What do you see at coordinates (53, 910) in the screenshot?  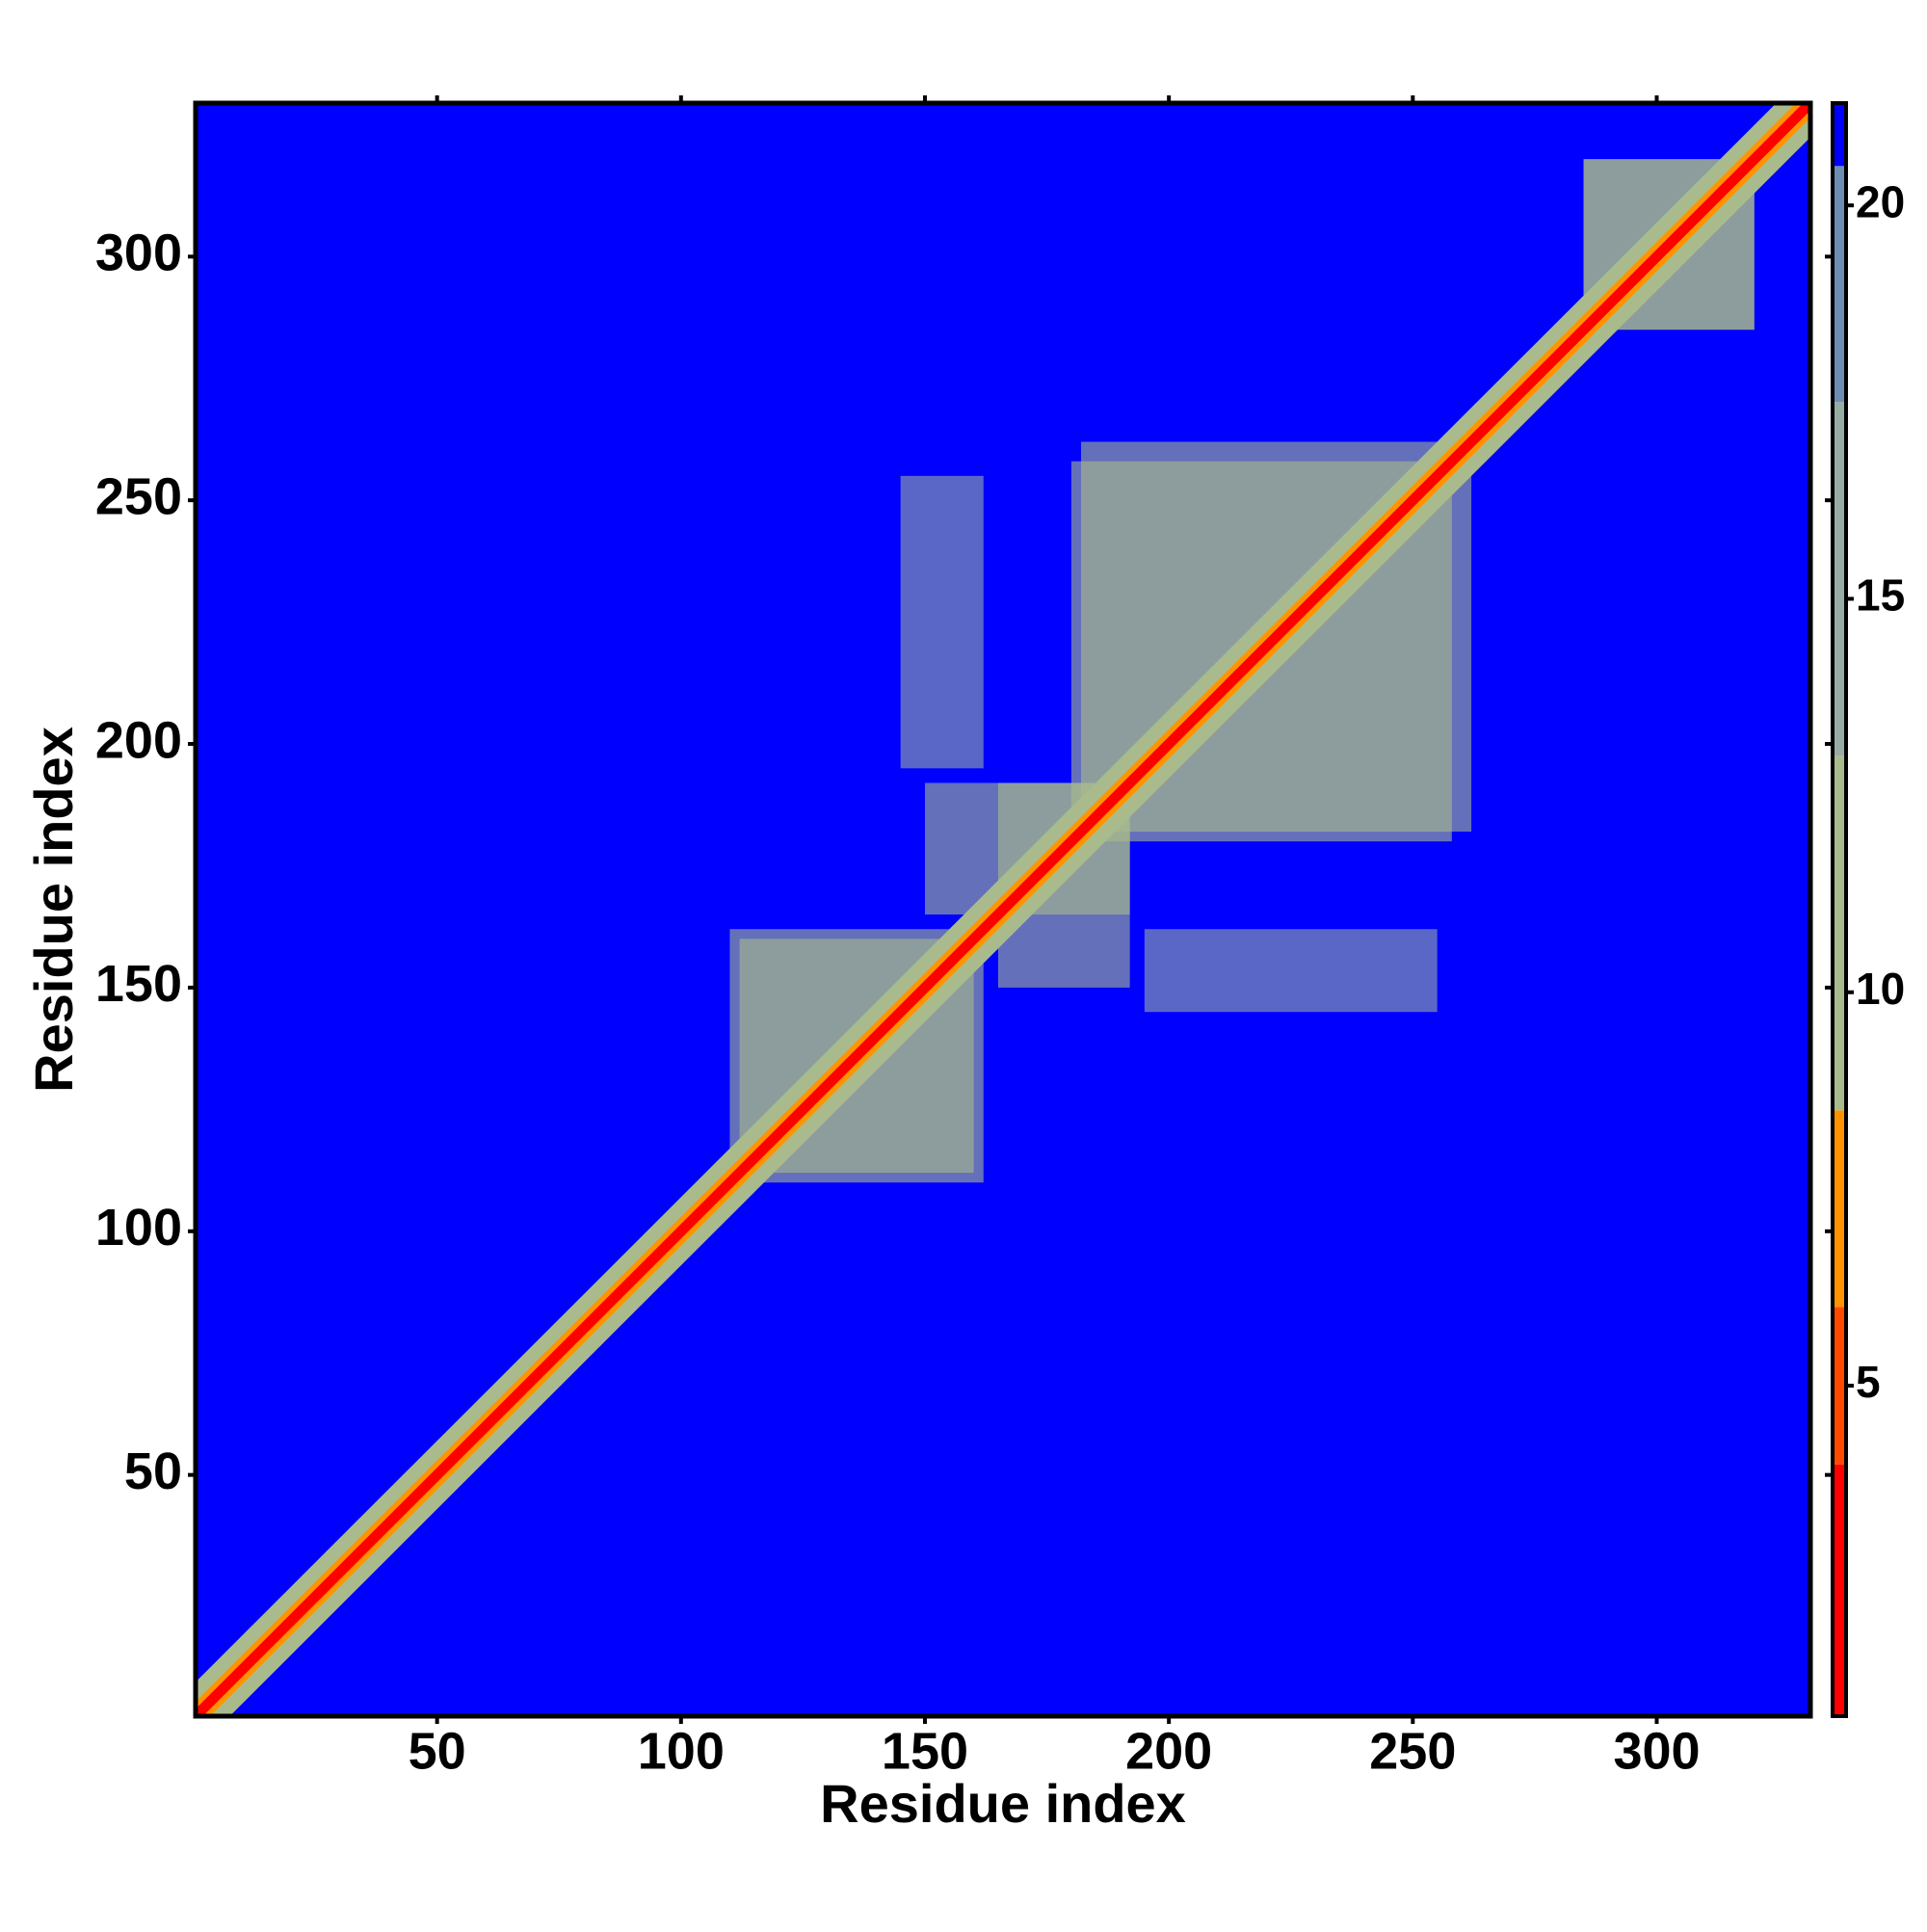 I see `y-axis-label: Residue index` at bounding box center [53, 910].